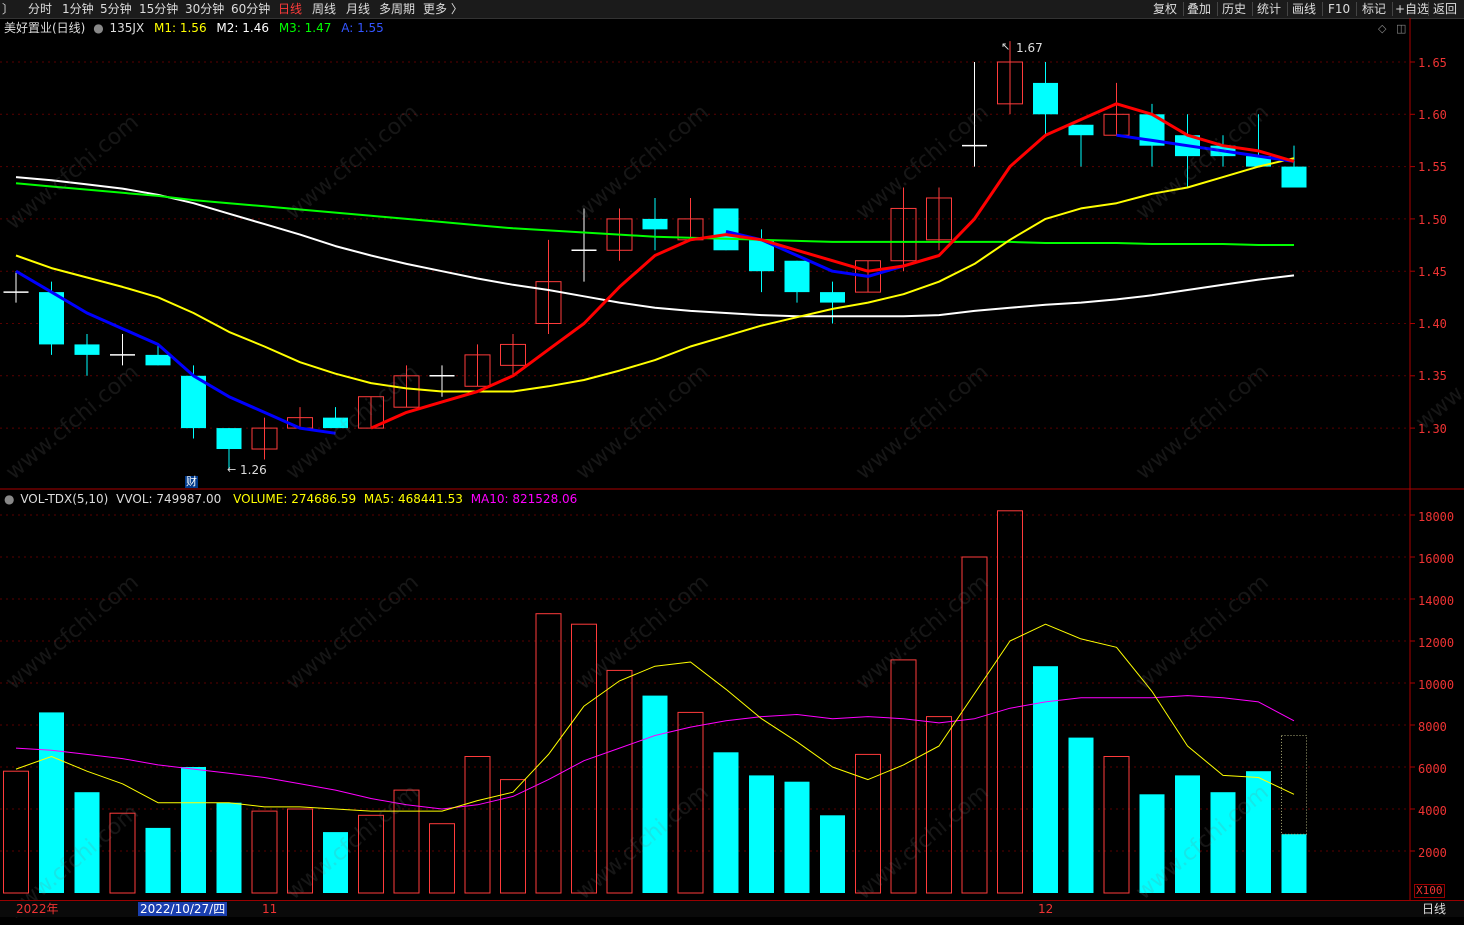  Describe the element at coordinates (78, 9) in the screenshot. I see `period-tab-1min: 1分钟` at that location.